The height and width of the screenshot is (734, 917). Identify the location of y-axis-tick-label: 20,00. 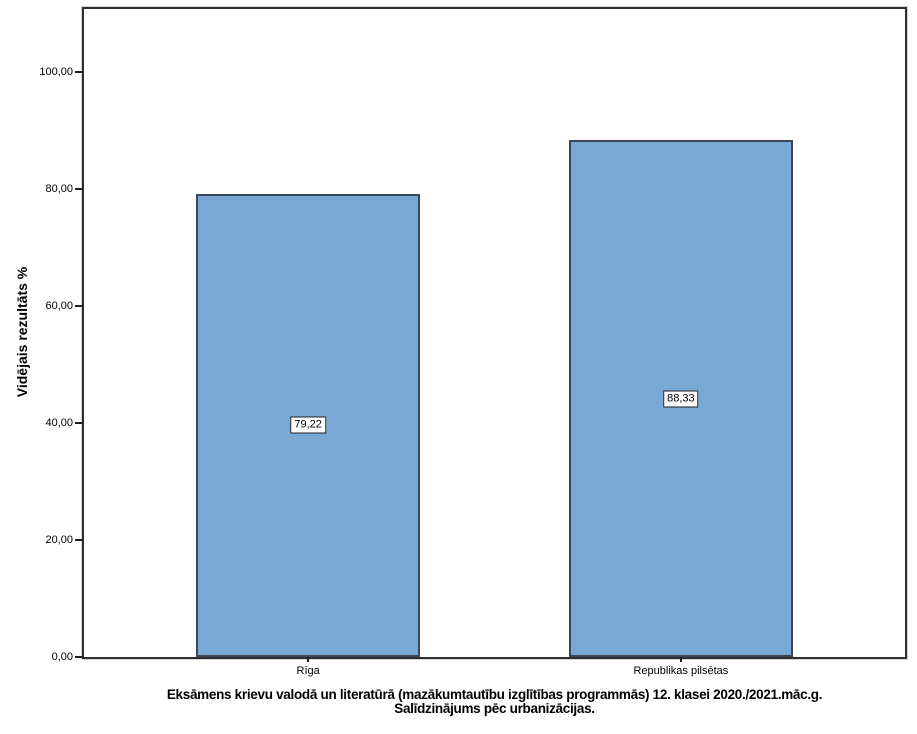
(59, 540).